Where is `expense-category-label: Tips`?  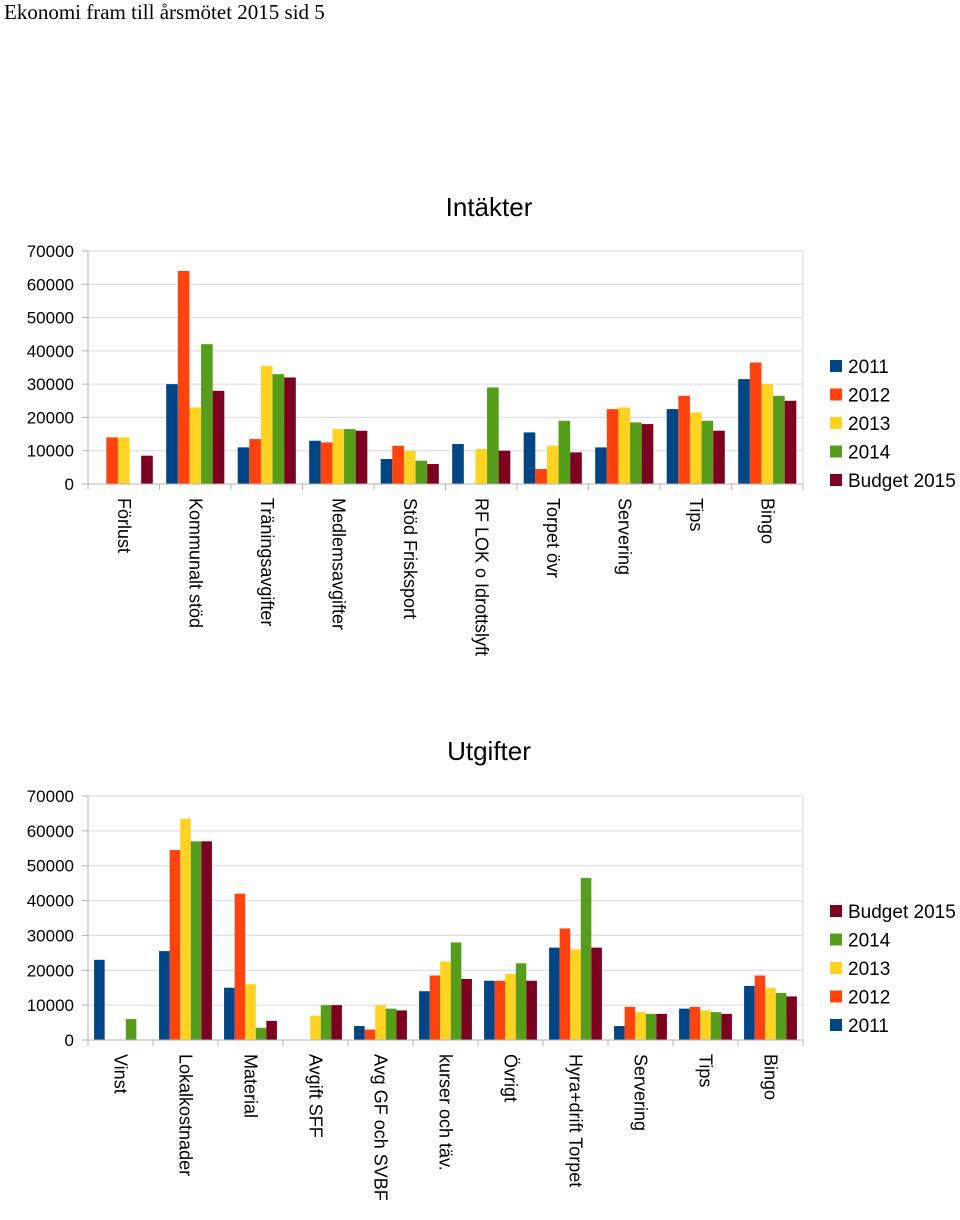 expense-category-label: Tips is located at coordinates (706, 1070).